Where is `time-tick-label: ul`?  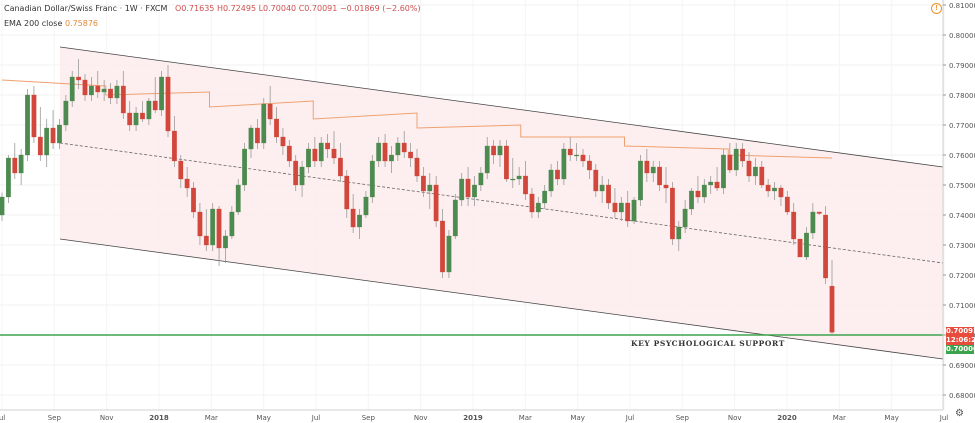 time-tick-label: ul is located at coordinates (2, 418).